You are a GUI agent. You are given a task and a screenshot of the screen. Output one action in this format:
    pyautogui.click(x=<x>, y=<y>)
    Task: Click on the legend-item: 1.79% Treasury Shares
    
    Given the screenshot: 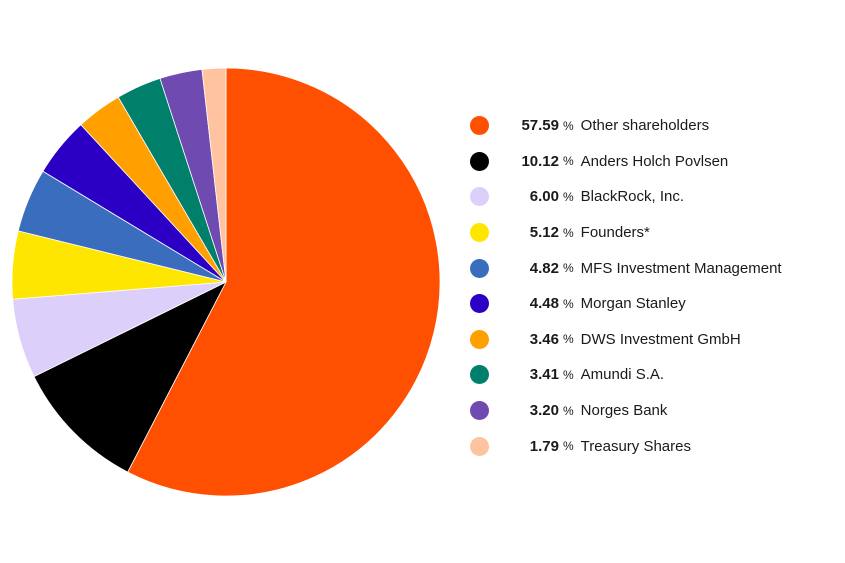 What is the action you would take?
    pyautogui.click(x=626, y=446)
    